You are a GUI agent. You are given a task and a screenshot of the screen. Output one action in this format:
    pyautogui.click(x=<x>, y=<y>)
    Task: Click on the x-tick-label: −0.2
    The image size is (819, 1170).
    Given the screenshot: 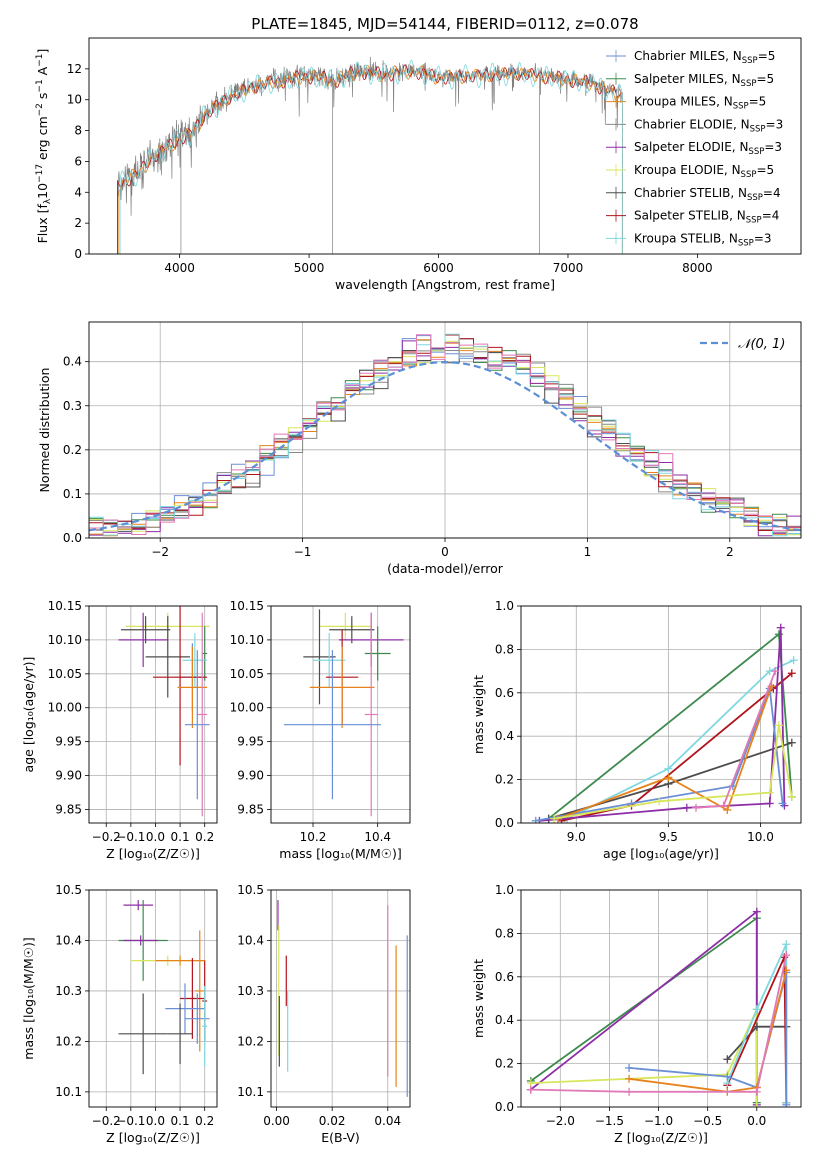 What is the action you would take?
    pyautogui.click(x=106, y=1121)
    